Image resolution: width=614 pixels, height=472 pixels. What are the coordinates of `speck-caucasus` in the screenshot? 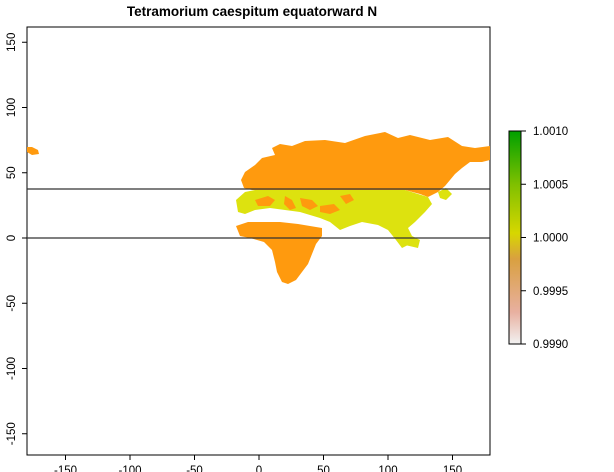 It's located at (347, 199).